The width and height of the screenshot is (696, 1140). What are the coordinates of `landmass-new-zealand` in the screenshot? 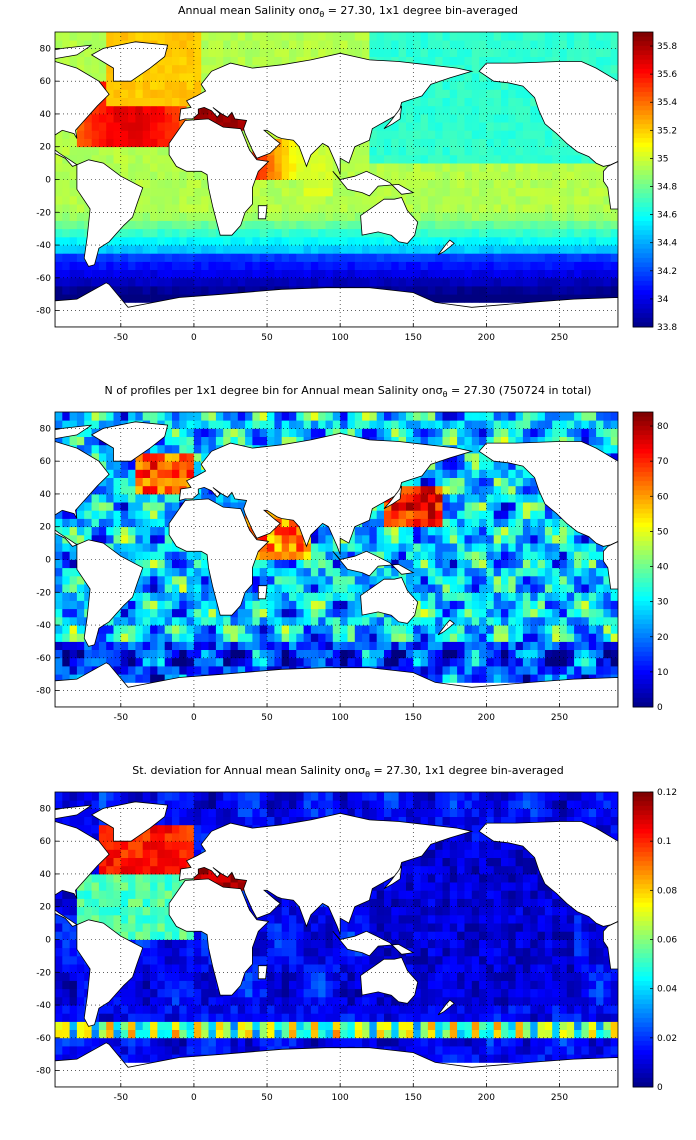 It's located at (446, 1007).